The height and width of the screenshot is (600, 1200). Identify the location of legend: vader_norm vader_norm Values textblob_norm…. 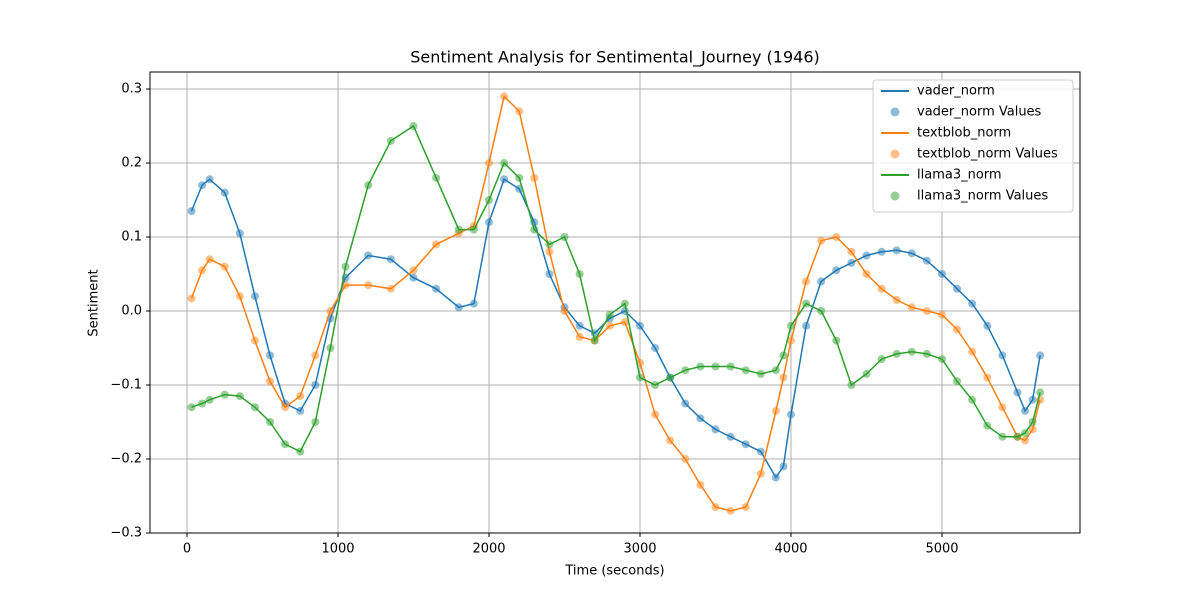
(973, 146).